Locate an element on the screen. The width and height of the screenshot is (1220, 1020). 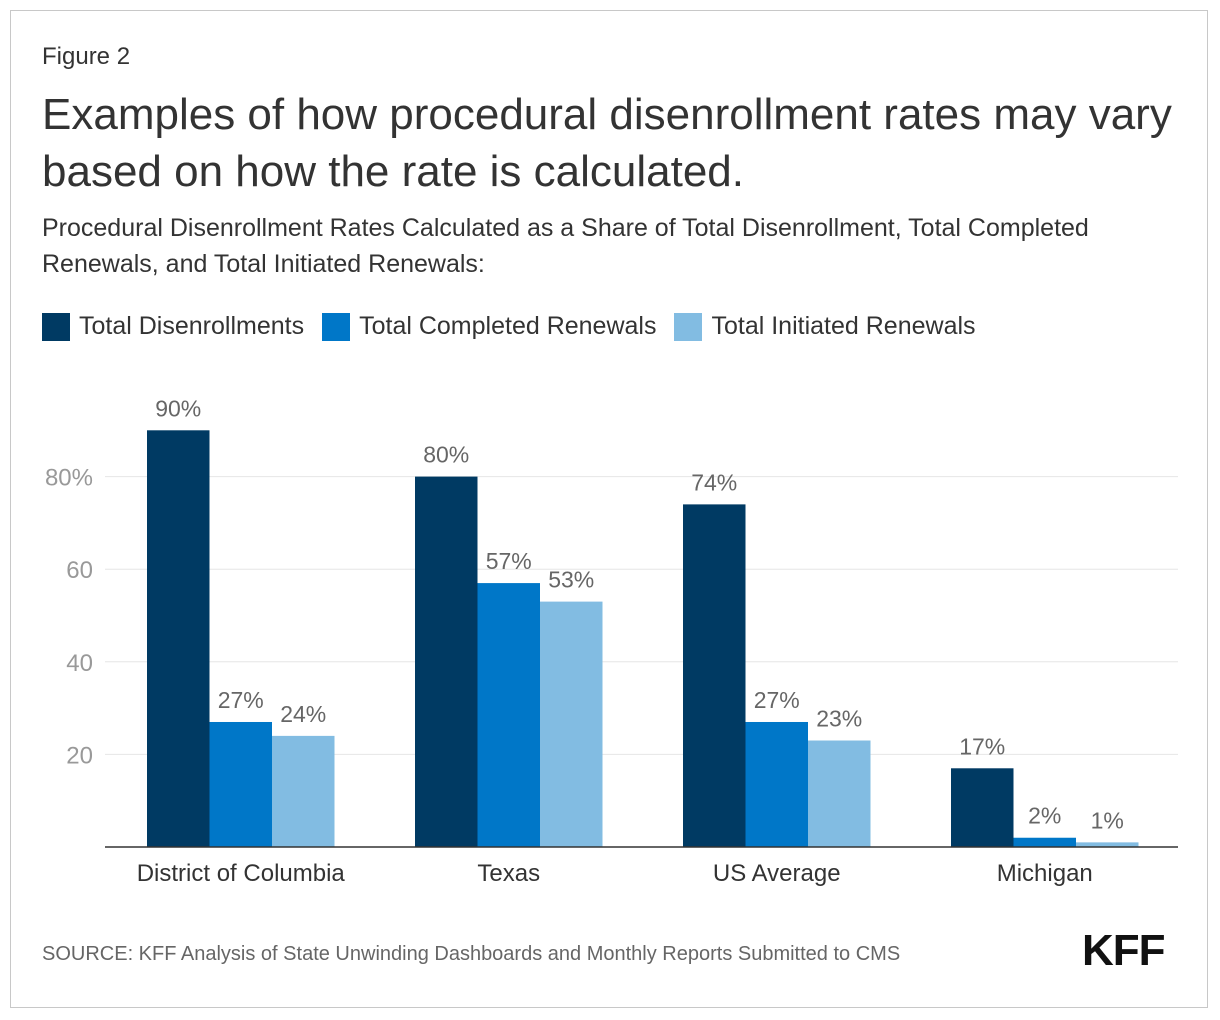
x-category-label: Michigan is located at coordinates (1045, 873).